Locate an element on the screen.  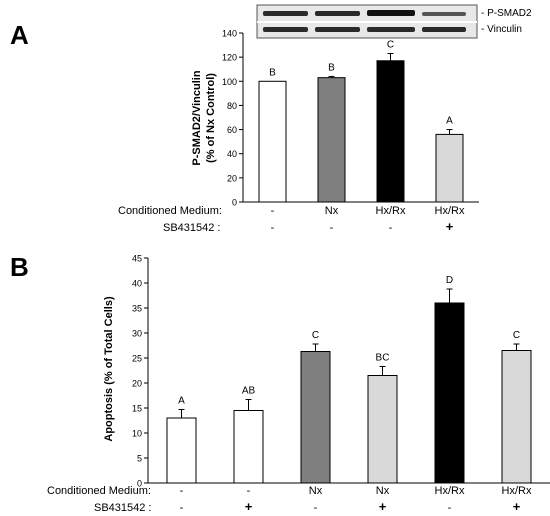
panel-a-sb431542-label: + is located at coordinates (450, 226).